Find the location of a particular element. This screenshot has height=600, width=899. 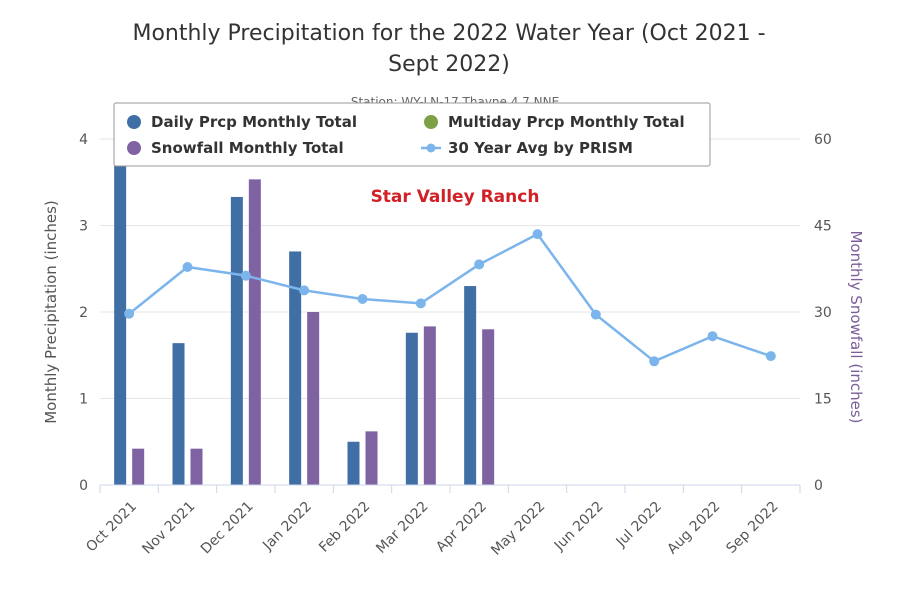

legend-item: Multiday Prcp Monthly Total is located at coordinates (554, 122).